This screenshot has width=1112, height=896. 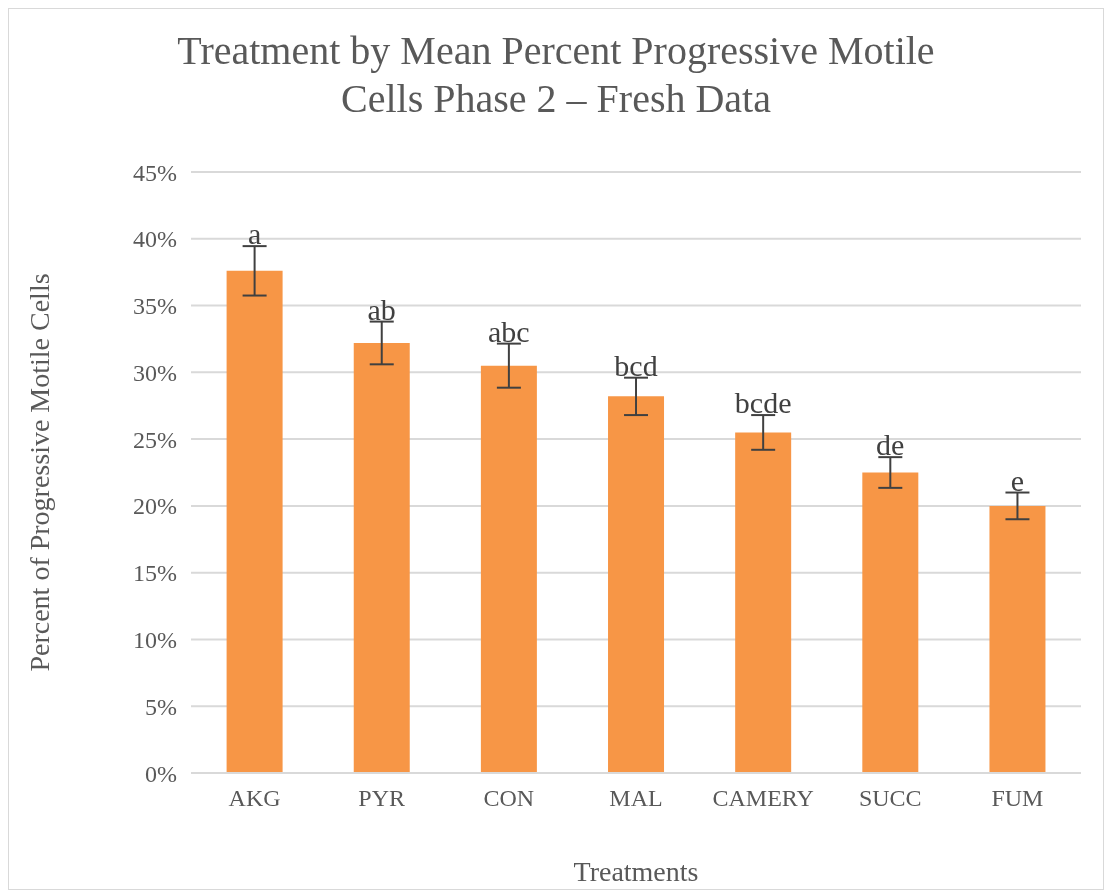 What do you see at coordinates (556, 75) in the screenshot?
I see `chart-title: Treatment by Mean Percent Progressive Motile Cells Phase 2 – Fresh Data` at bounding box center [556, 75].